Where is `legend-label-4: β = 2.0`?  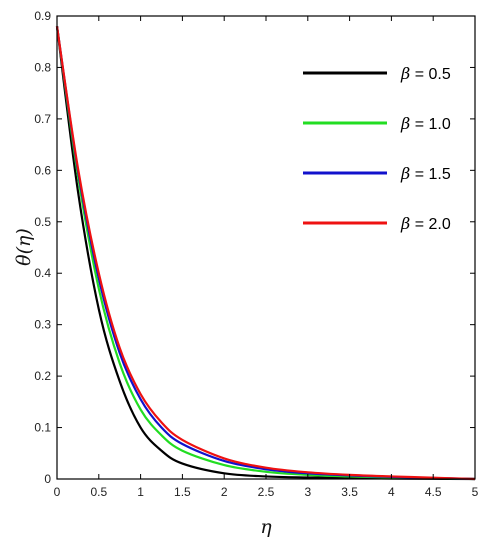 legend-label-4: β = 2.0 is located at coordinates (425, 223).